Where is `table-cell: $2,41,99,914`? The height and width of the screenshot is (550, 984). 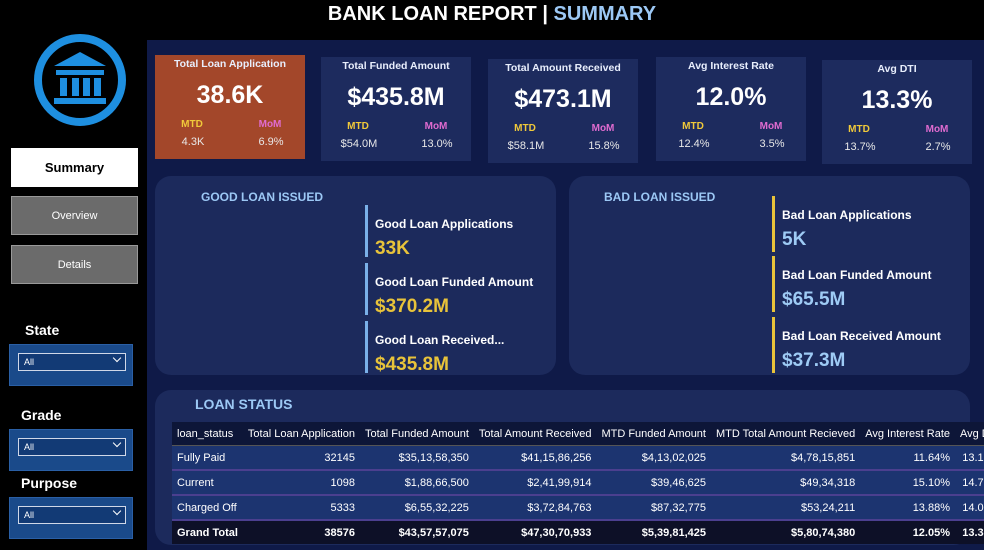 table-cell: $2,41,99,914 is located at coordinates (535, 483).